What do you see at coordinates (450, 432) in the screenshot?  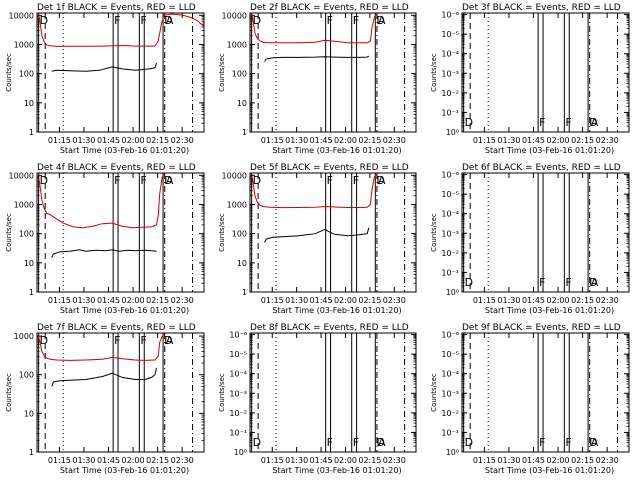 I see `y-tick-label: 10⁻¹` at bounding box center [450, 432].